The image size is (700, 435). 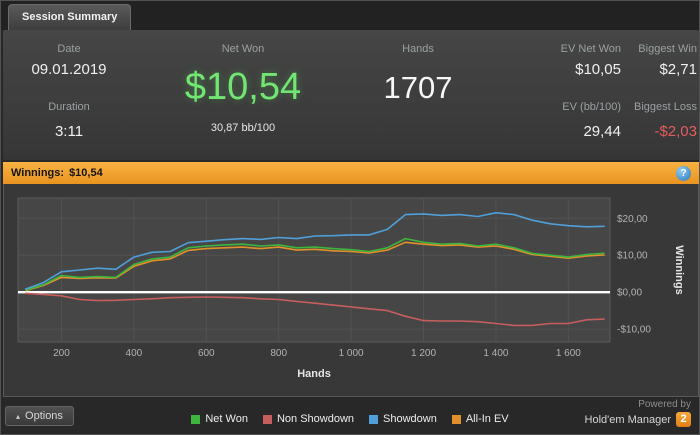 I want to click on brand-name: Hold'em Manager, so click(x=627, y=419).